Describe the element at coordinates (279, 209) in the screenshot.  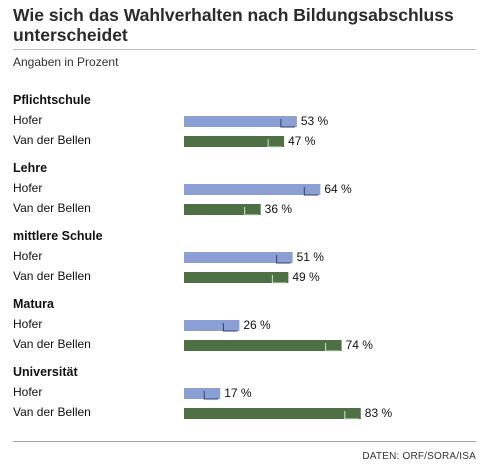
I see `data-label: 36 %` at that location.